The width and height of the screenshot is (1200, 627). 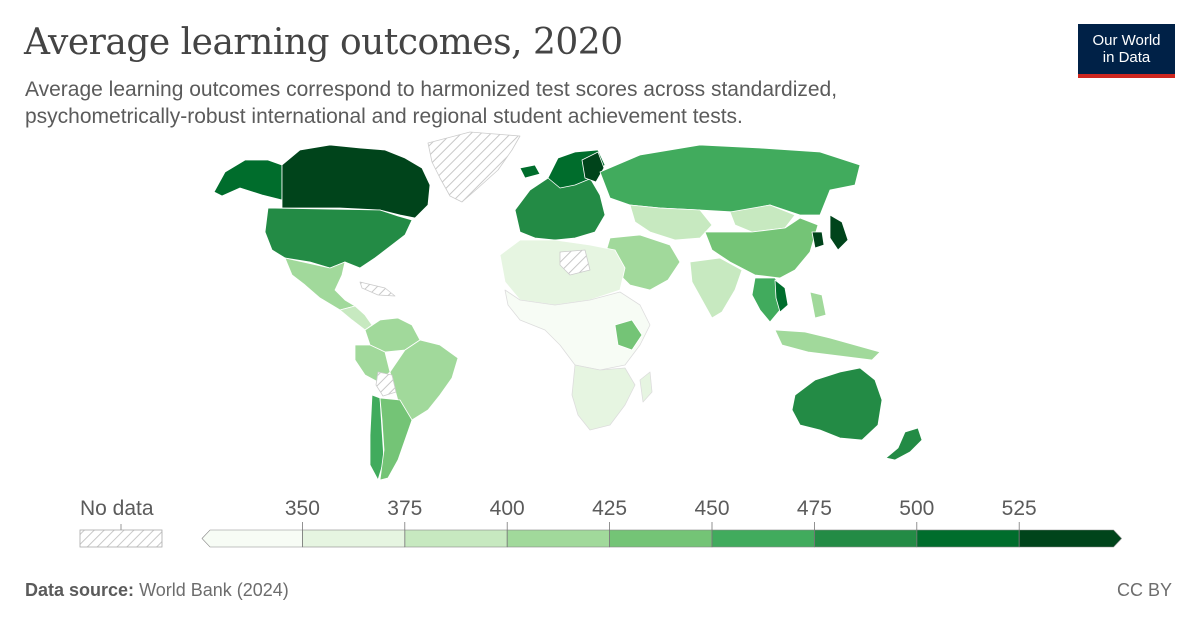 I want to click on legend-tick-label: 425, so click(x=610, y=508).